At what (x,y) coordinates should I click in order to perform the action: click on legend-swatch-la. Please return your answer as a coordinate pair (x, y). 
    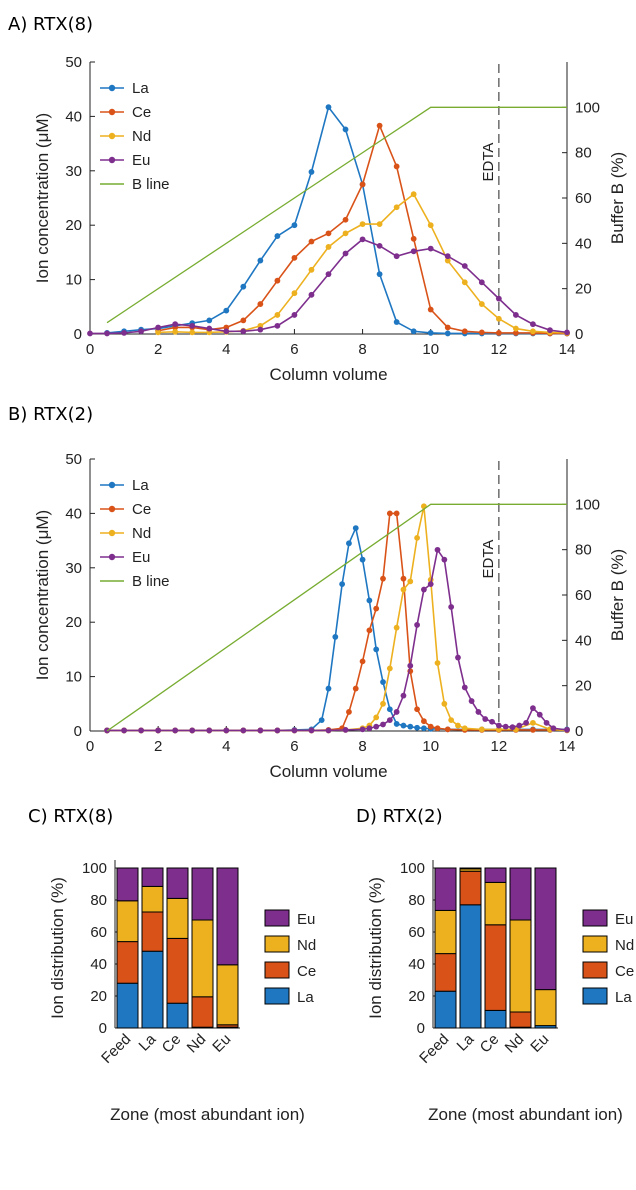
    Looking at the image, I should click on (277, 996).